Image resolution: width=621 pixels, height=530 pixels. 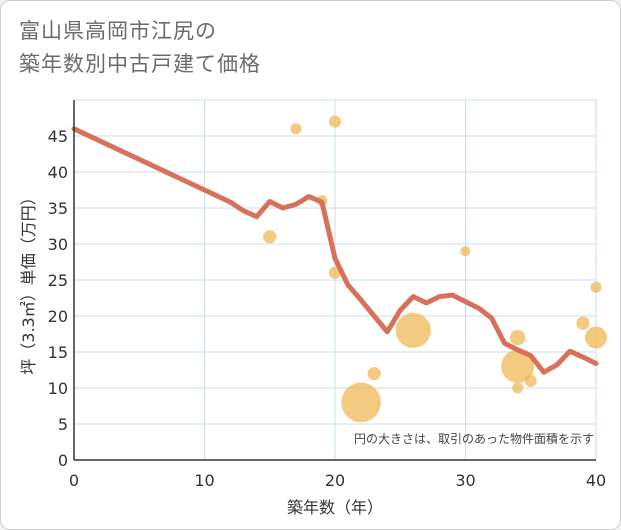 What do you see at coordinates (140, 64) in the screenshot?
I see `chart-title-line2: 築年数別中古戸建て価格` at bounding box center [140, 64].